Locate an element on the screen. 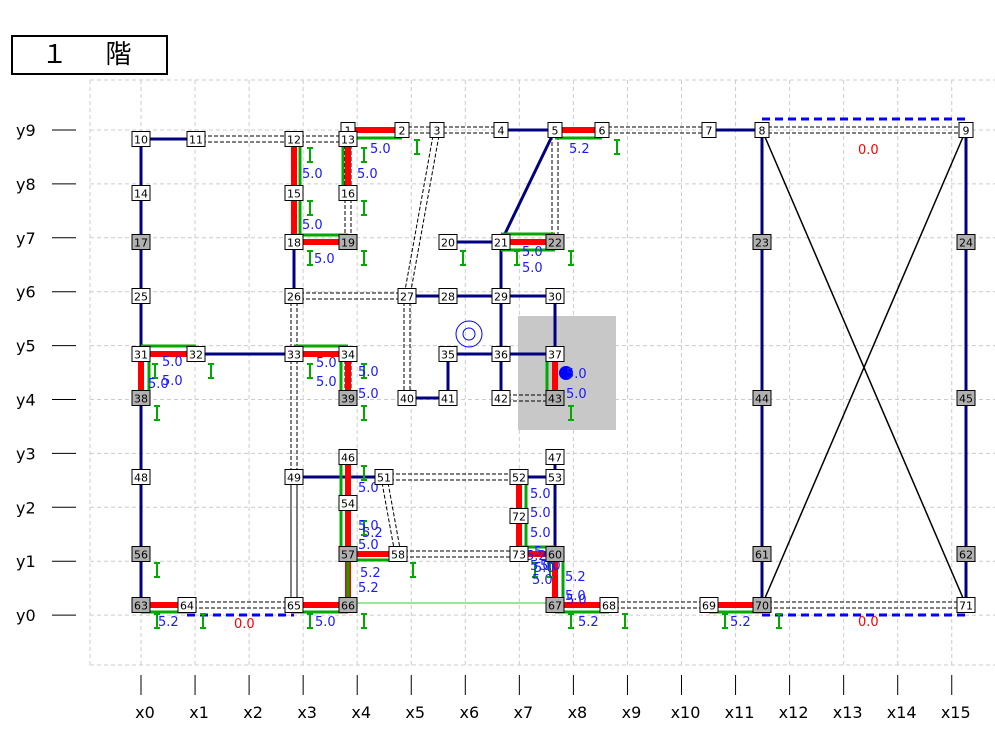 The width and height of the screenshot is (995, 747). node-label: 14 is located at coordinates (141, 194).